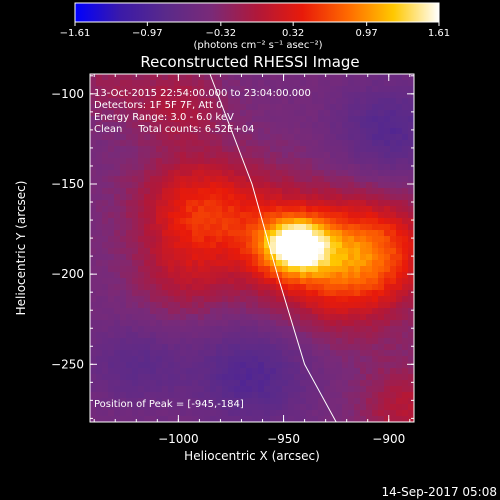 The image size is (500, 500). What do you see at coordinates (158, 105) in the screenshot?
I see `annotation-detectors: Detectors: 1F 5F 7F, Att 0` at bounding box center [158, 105].